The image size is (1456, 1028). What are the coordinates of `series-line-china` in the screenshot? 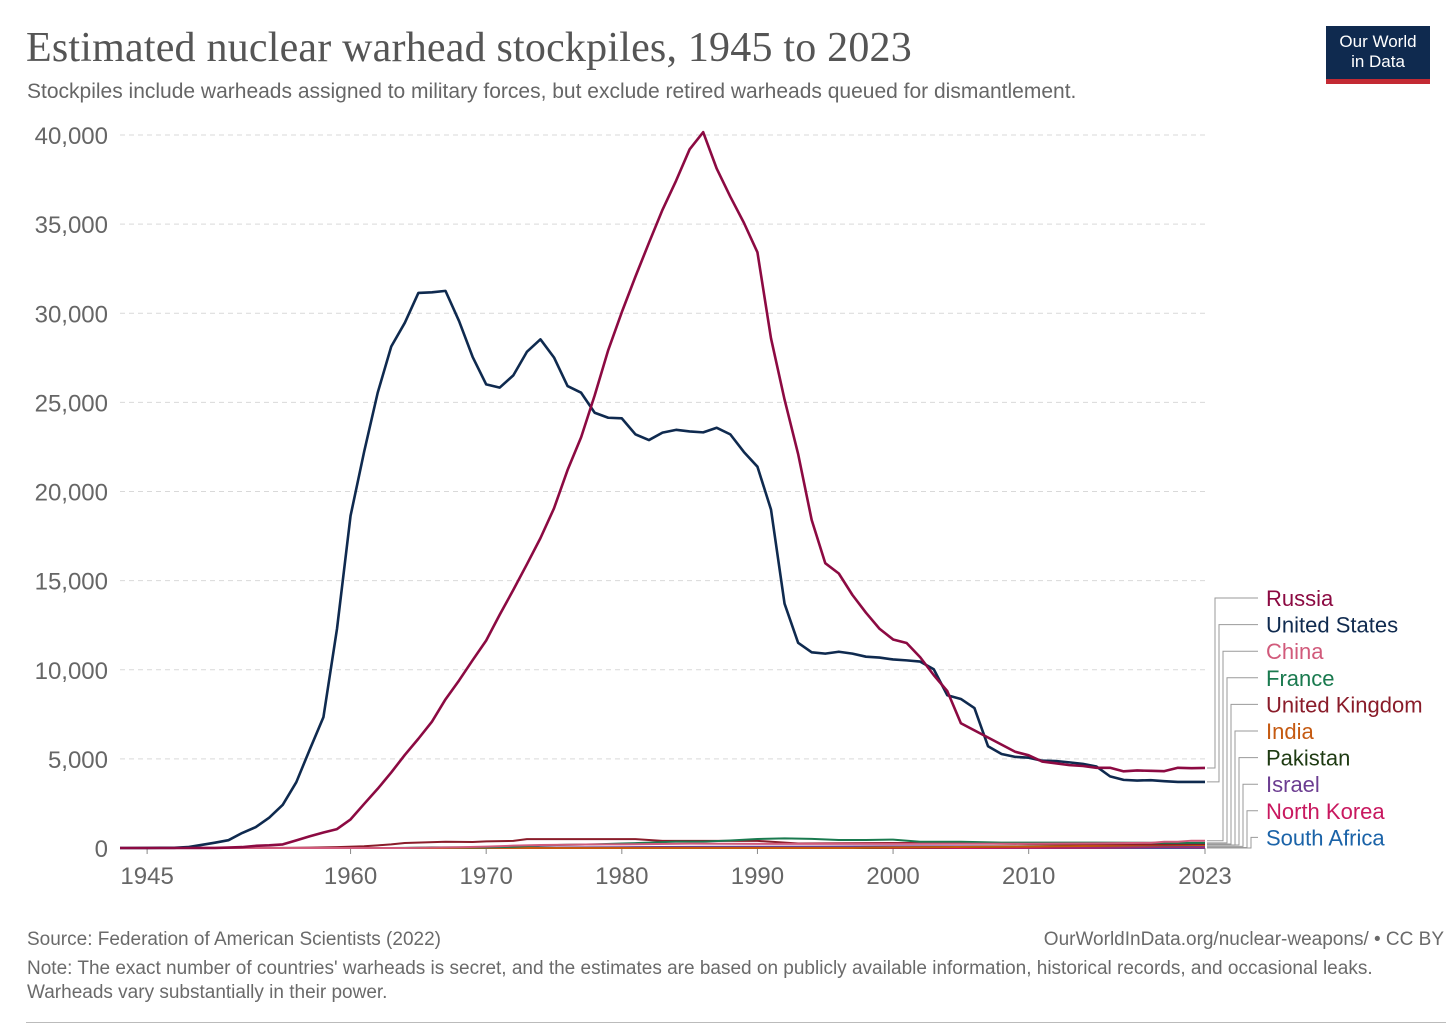 It's located at (662, 844).